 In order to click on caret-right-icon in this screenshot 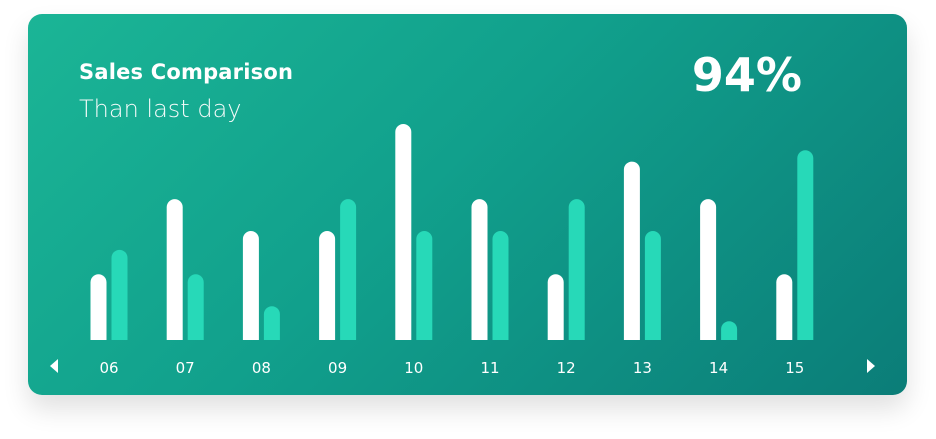, I will do `click(871, 366)`.